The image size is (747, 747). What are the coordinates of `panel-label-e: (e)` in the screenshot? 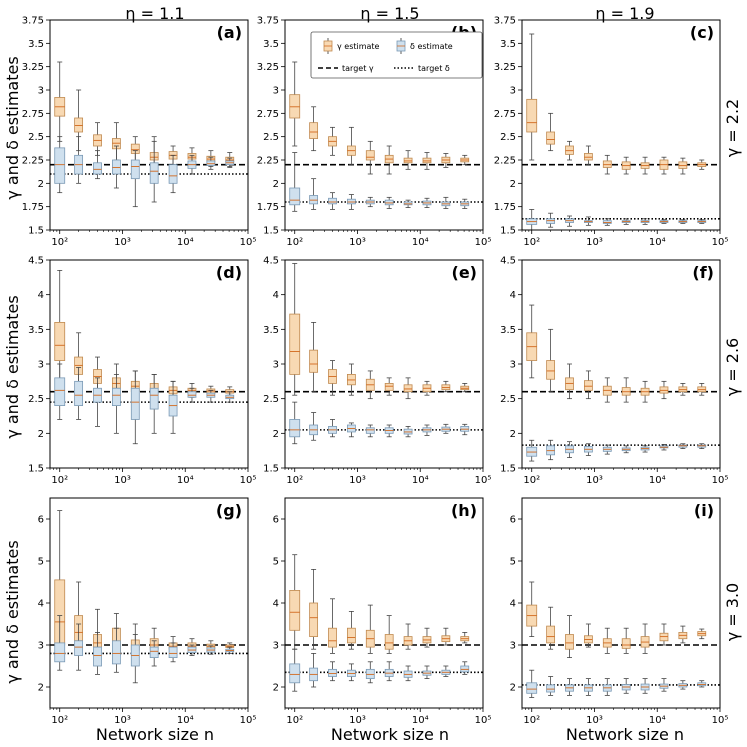 It's located at (464, 272).